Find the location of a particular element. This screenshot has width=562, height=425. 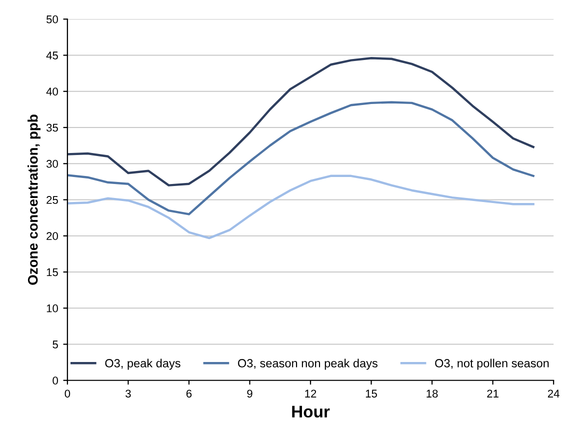

x-tick-label: 6 is located at coordinates (189, 394).